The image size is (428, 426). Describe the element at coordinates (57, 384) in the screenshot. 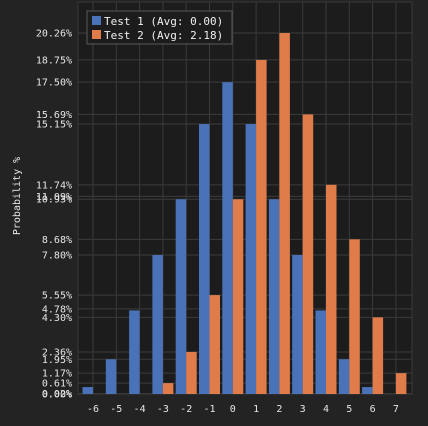

I see `y-tick-label: 0.61%` at that location.